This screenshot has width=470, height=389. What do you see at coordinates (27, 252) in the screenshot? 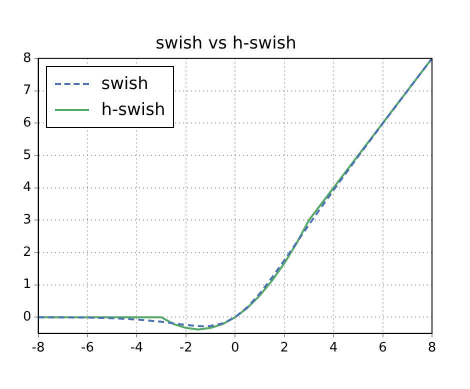
I see `y-tick-label: 2` at bounding box center [27, 252].